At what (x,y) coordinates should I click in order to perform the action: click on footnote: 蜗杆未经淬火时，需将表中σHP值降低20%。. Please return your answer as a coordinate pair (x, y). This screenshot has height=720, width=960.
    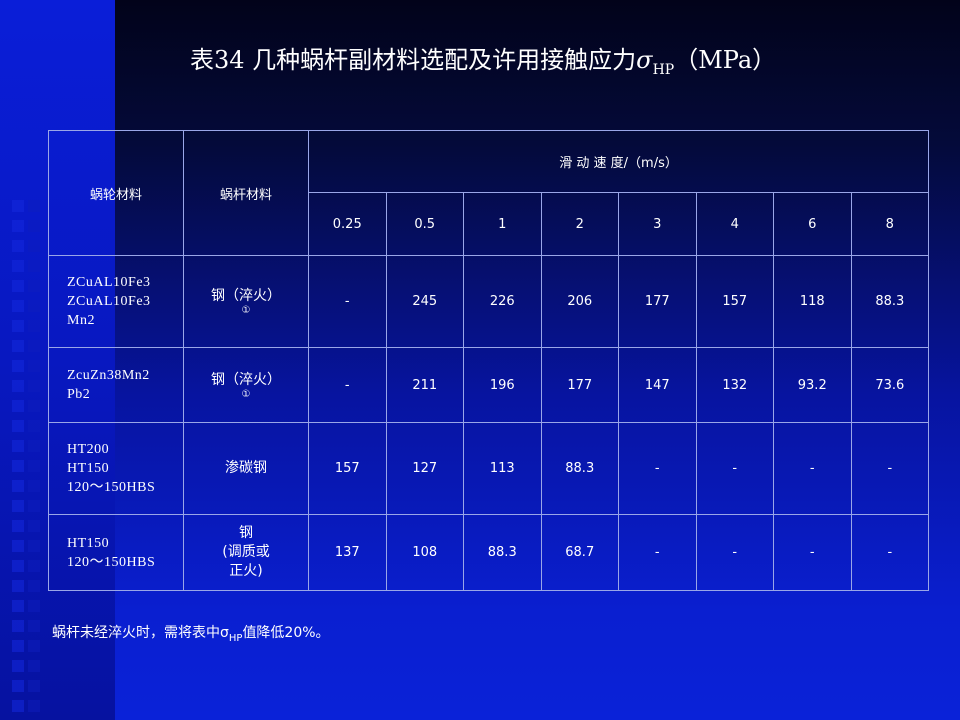
    Looking at the image, I should click on (191, 633).